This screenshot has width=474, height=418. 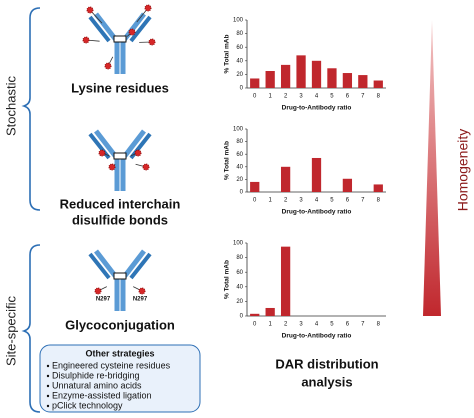 What do you see at coordinates (463, 170) in the screenshot?
I see `gradient-label: Homogeneity` at bounding box center [463, 170].